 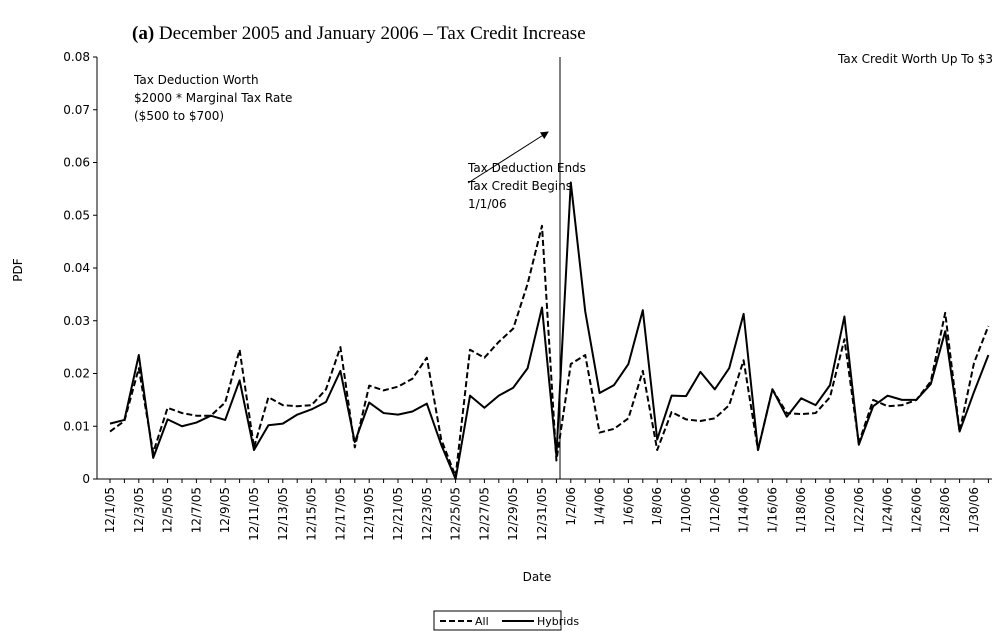 What do you see at coordinates (744, 510) in the screenshot?
I see `x-tick-label: 1/14/06` at bounding box center [744, 510].